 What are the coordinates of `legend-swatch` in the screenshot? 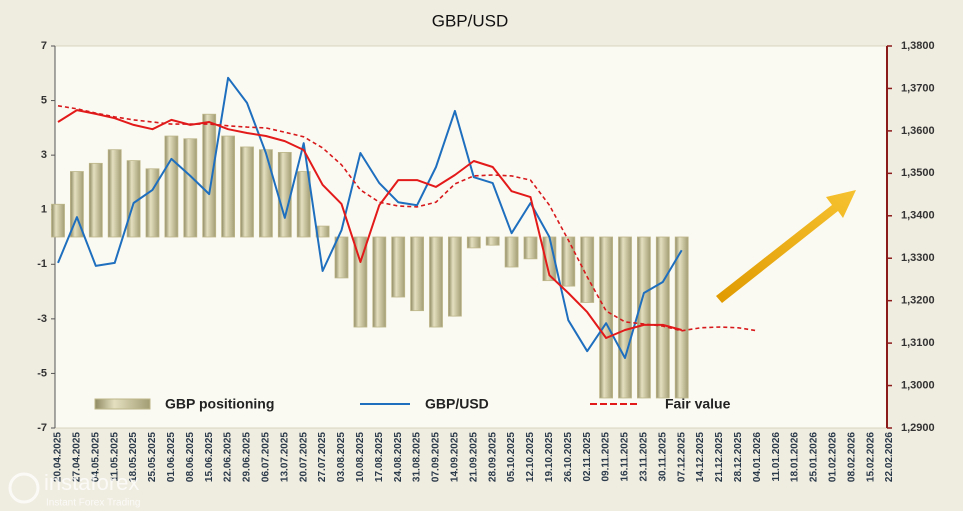 It's located at (122, 404).